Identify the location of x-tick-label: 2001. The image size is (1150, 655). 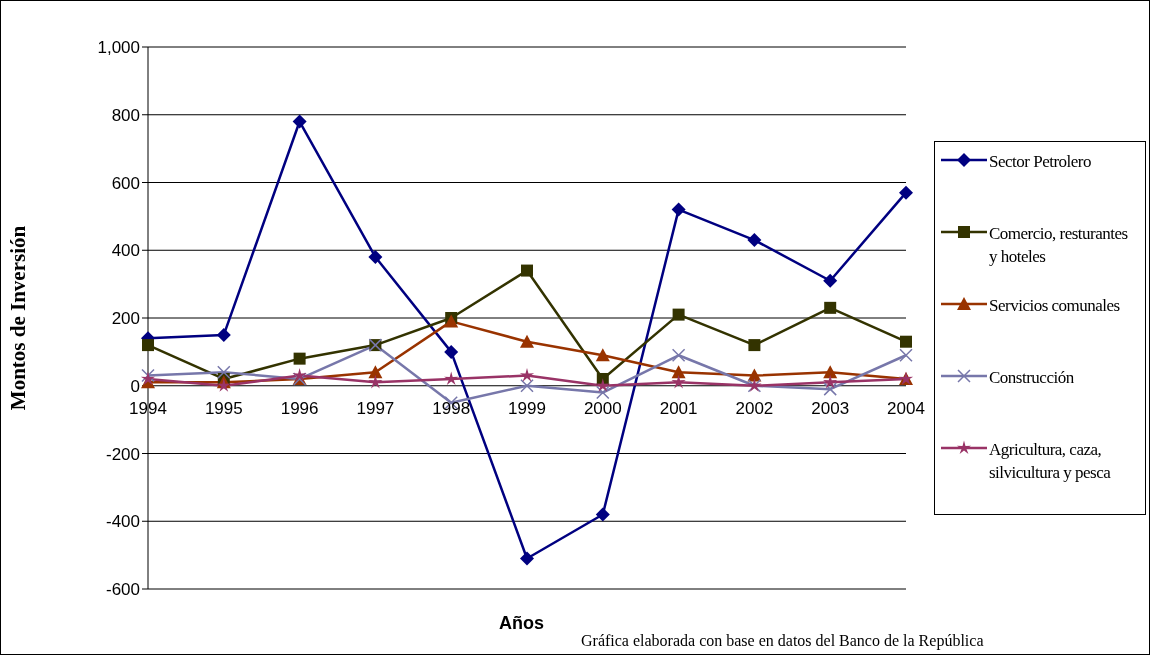
(678, 408).